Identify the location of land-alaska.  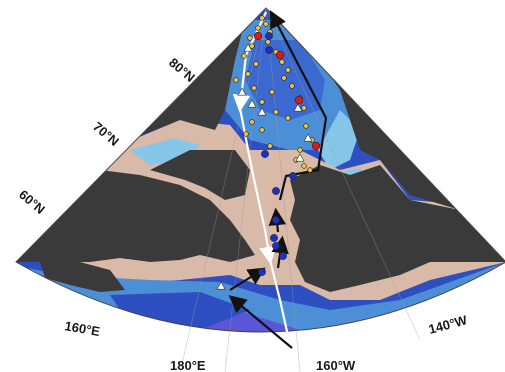
(397, 228).